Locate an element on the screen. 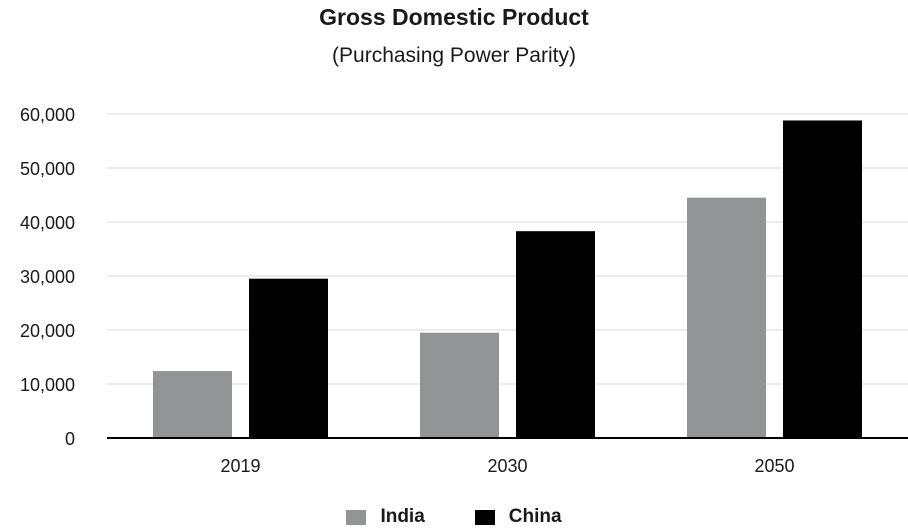 Image resolution: width=908 pixels, height=528 pixels. bar-india-2050 is located at coordinates (726, 317).